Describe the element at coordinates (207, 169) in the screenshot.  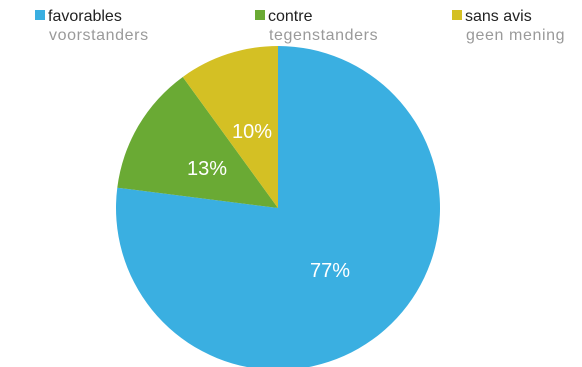
I see `slice-label-contre: 13%` at that location.